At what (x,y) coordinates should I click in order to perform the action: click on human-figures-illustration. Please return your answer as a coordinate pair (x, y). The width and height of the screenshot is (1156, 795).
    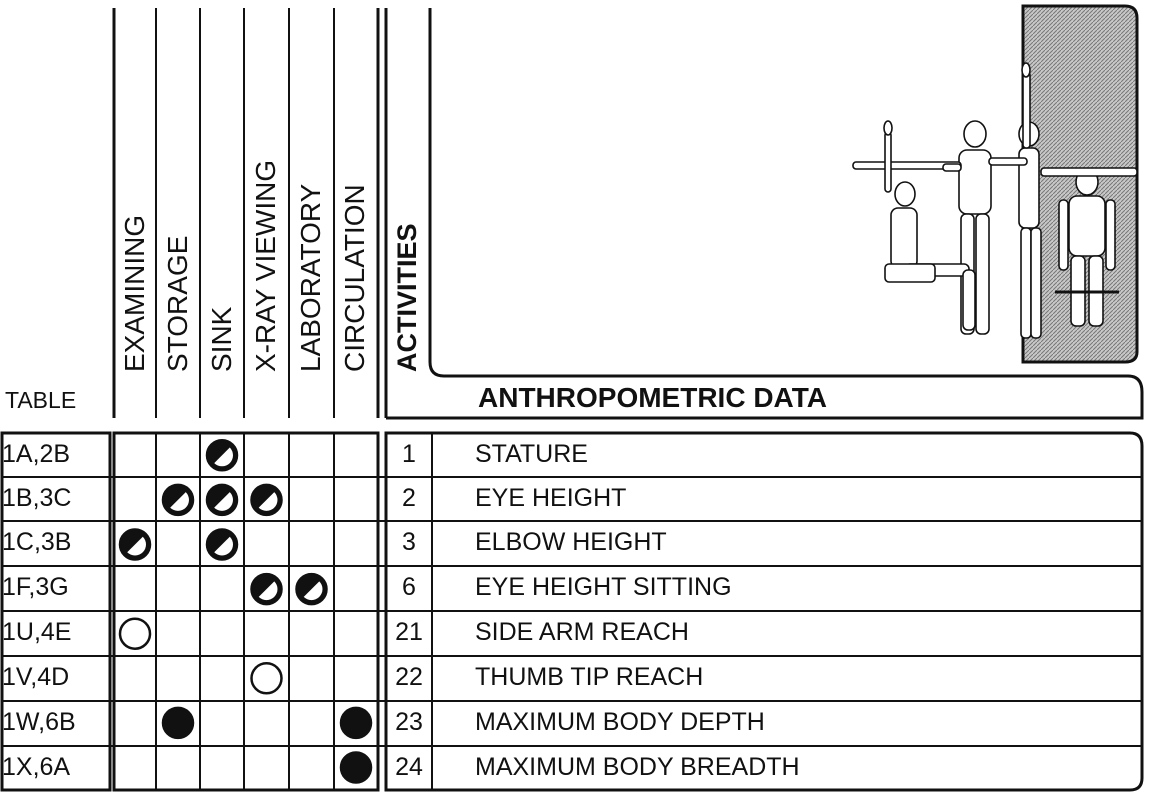
    Looking at the image, I should click on (995, 184).